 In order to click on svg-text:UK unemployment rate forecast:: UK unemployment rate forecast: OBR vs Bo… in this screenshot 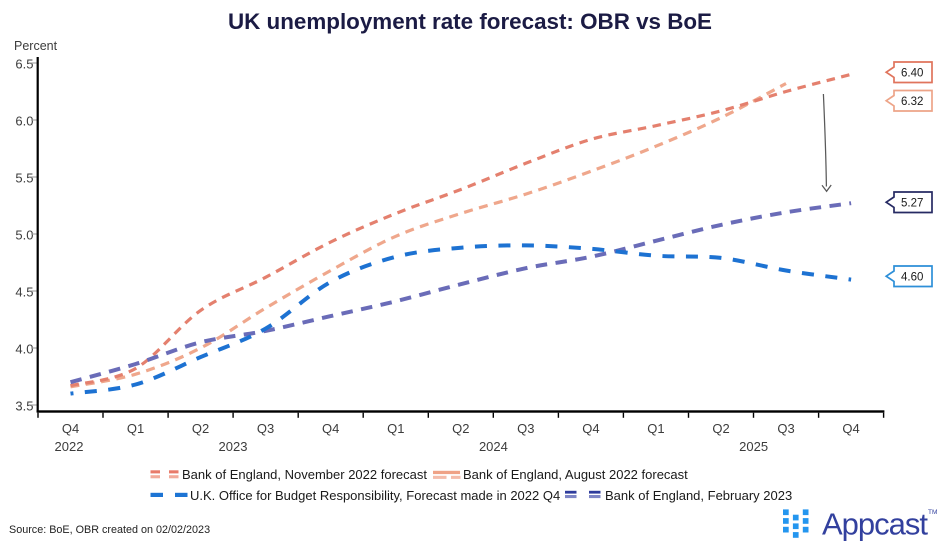, I will do `click(470, 21)`.